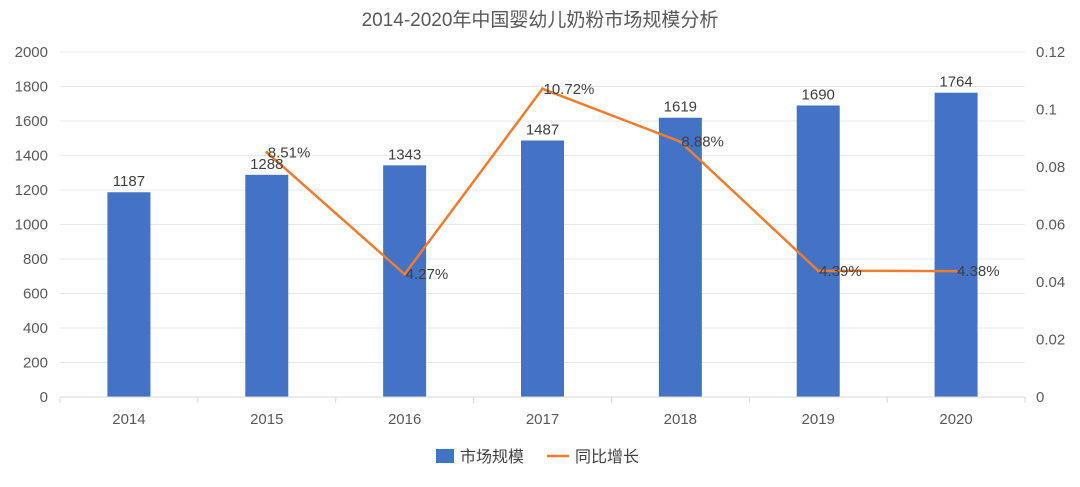 This screenshot has width=1080, height=487. Describe the element at coordinates (445, 456) in the screenshot. I see `legend-swatch-bar` at that location.